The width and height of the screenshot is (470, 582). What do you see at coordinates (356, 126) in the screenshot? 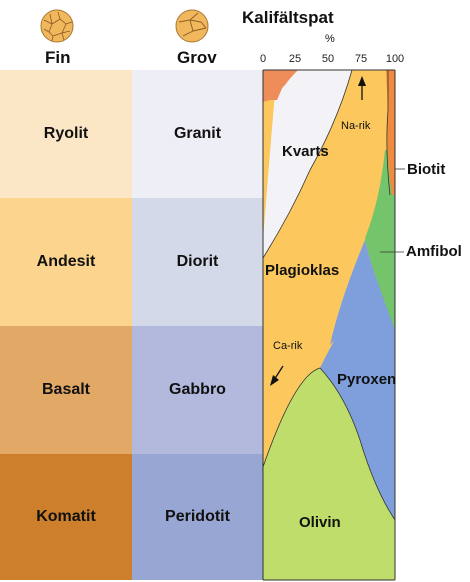
I see `na-rik-label: Na-rik` at bounding box center [356, 126].